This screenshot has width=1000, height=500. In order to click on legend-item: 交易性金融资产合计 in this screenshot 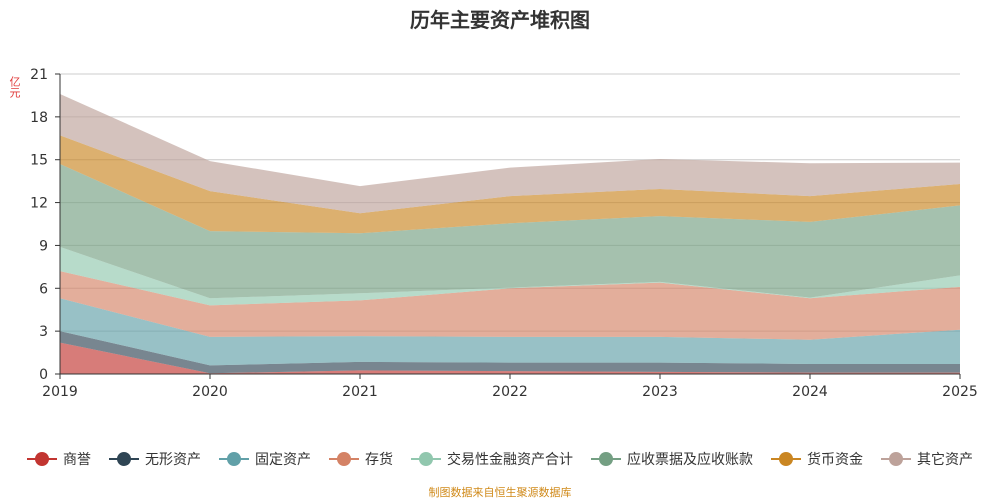, I will do `click(492, 459)`.